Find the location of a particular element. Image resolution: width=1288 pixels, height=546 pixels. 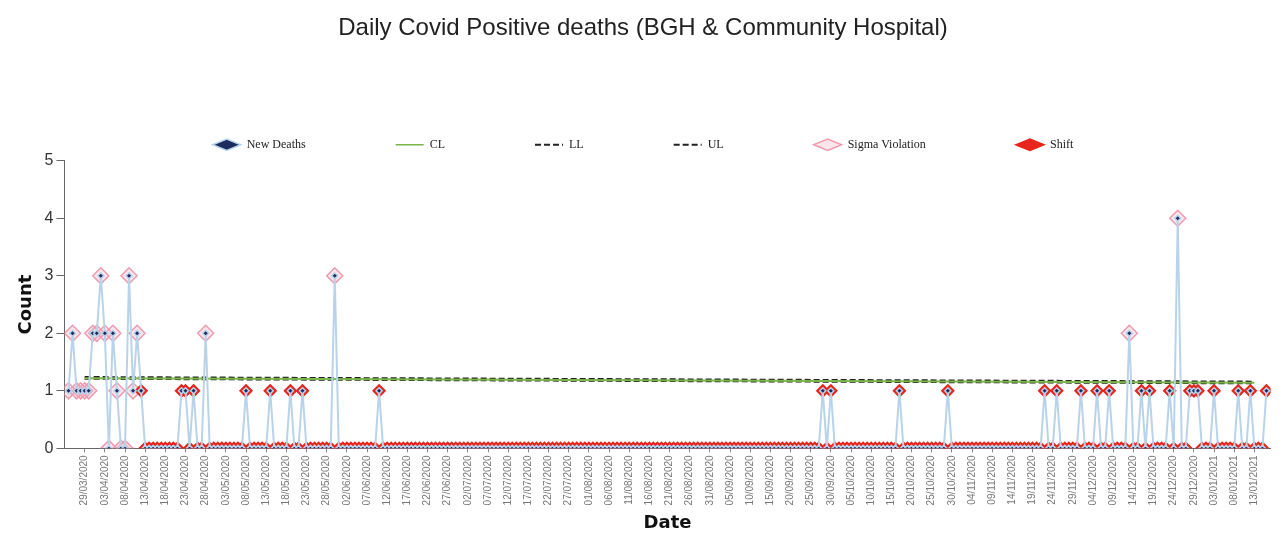

x-tick-label: 29/11/2020 is located at coordinates (1072, 479).